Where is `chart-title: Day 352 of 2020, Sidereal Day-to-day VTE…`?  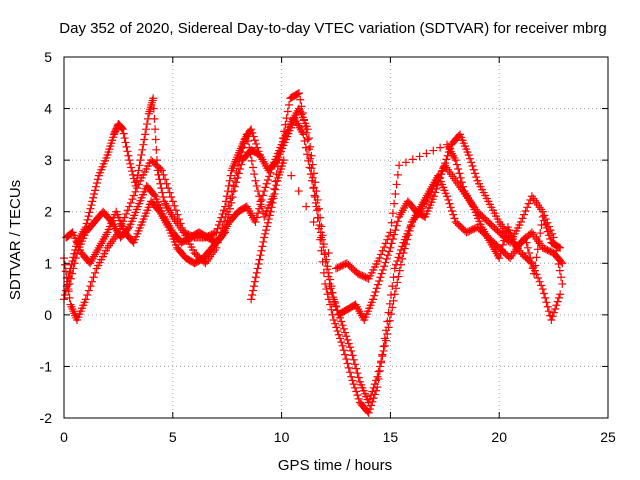 chart-title: Day 352 of 2020, Sidereal Day-to-day VTE… is located at coordinates (332, 28).